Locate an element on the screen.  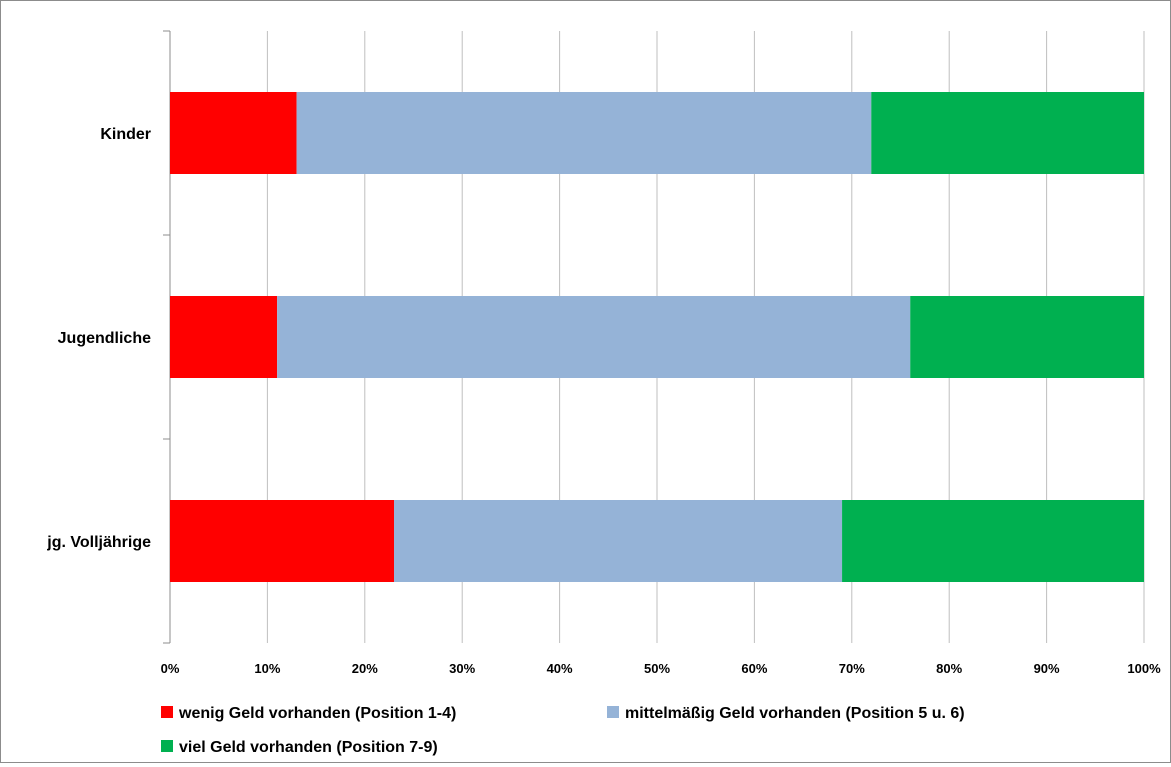
x-tick-label: 60% is located at coordinates (754, 668).